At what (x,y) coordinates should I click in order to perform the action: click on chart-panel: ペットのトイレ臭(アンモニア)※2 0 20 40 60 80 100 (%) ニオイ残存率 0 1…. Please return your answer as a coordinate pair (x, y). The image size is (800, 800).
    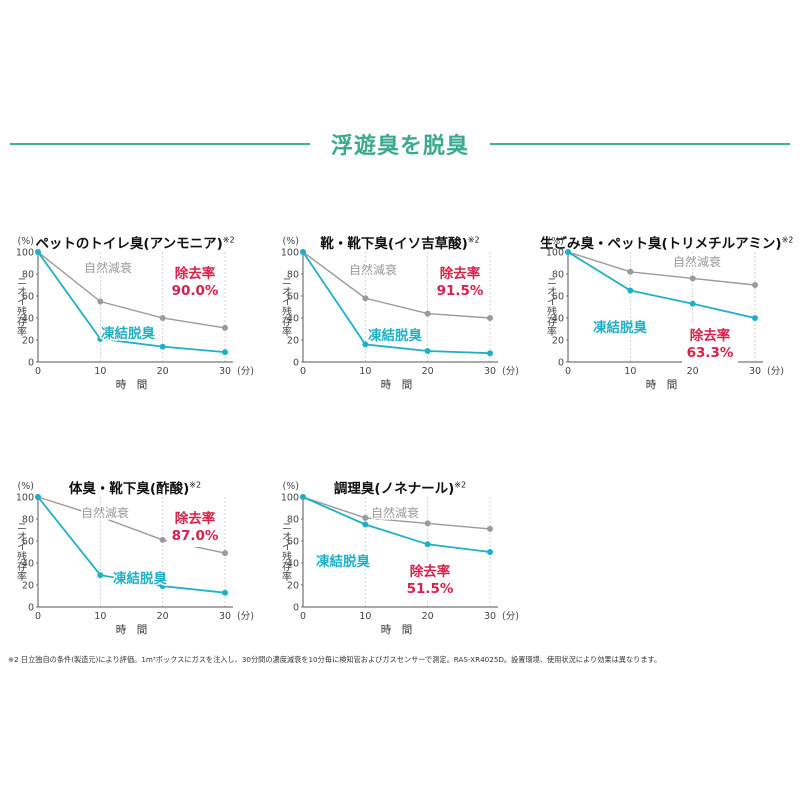
    Looking at the image, I should click on (135, 276).